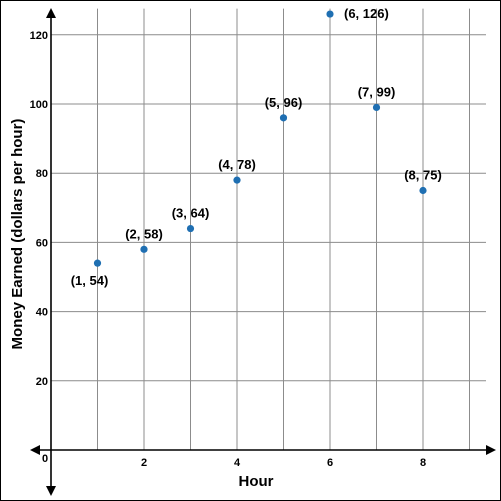 The height and width of the screenshot is (501, 501). I want to click on y-tick-label: 80, so click(42, 174).